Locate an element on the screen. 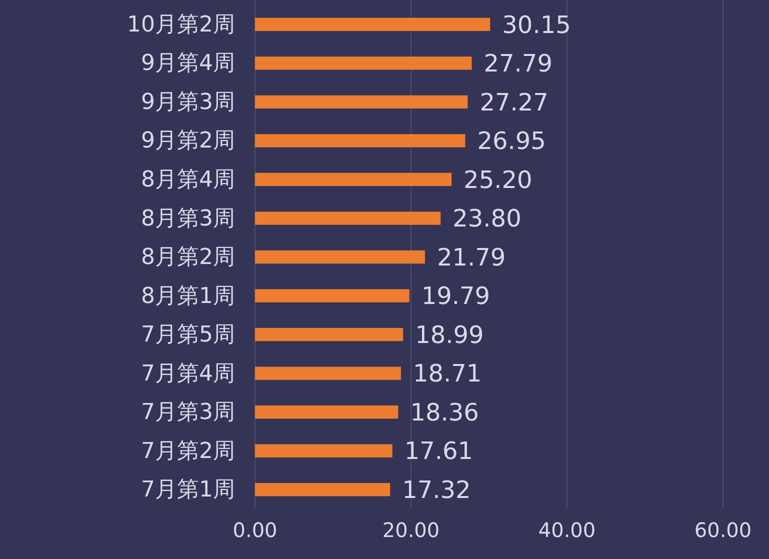  data-label: 17.32 is located at coordinates (436, 490).